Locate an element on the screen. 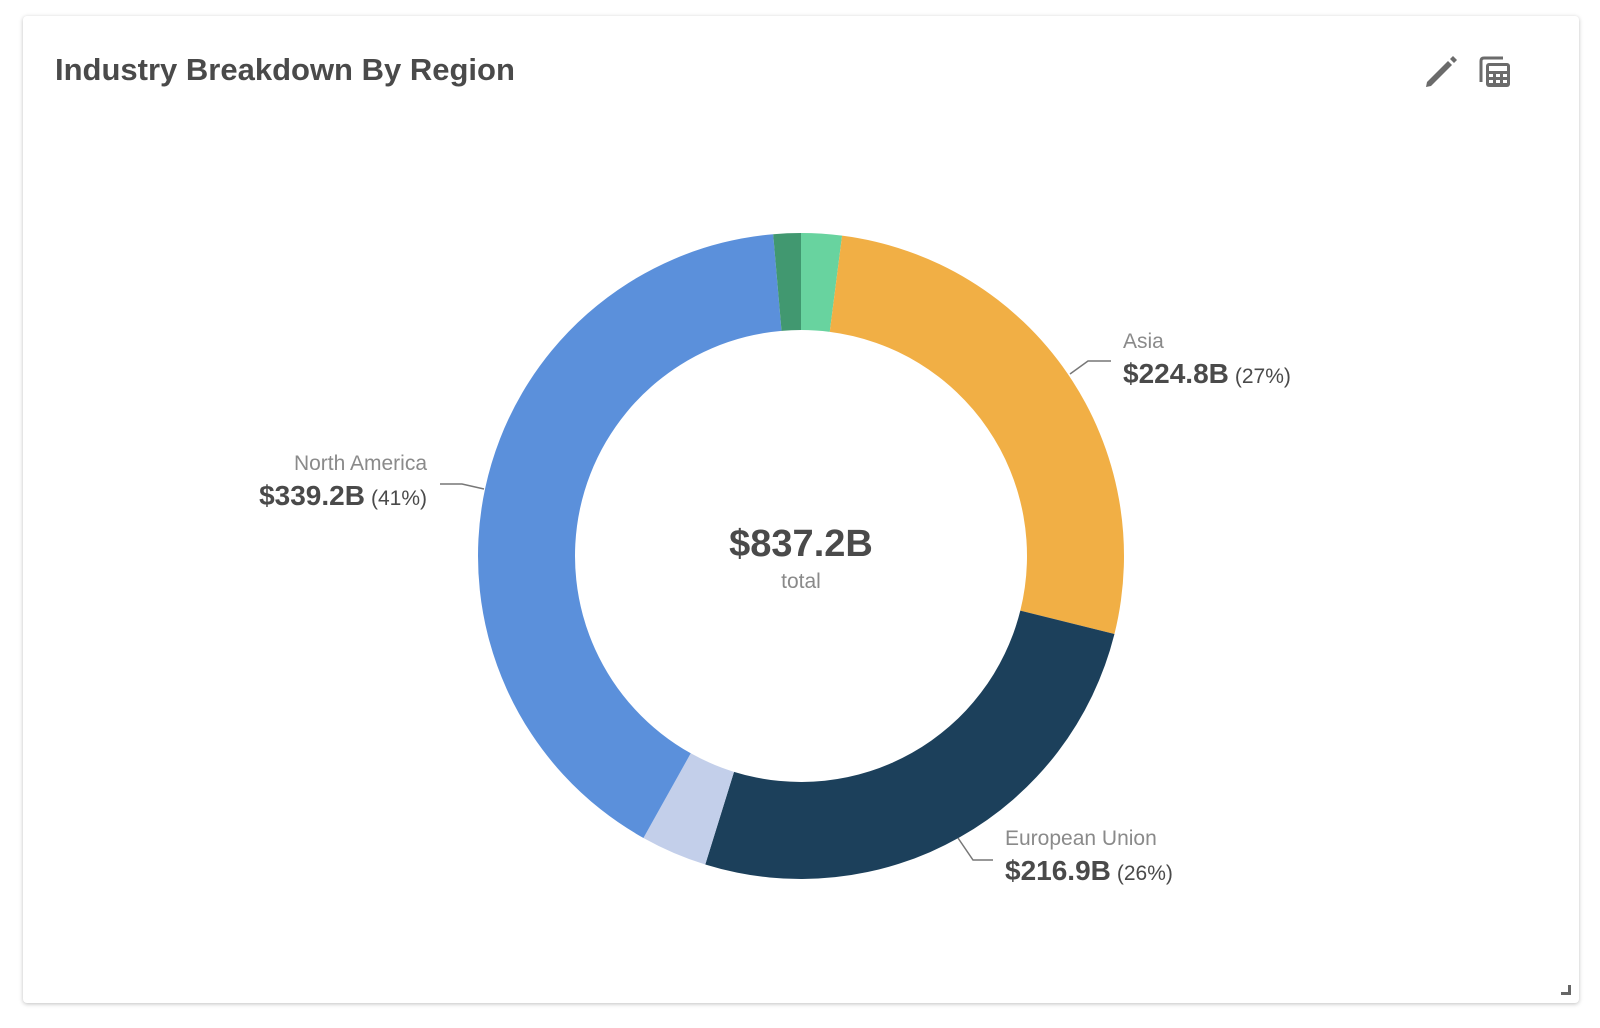  slice-label-name: North America is located at coordinates (360, 463).